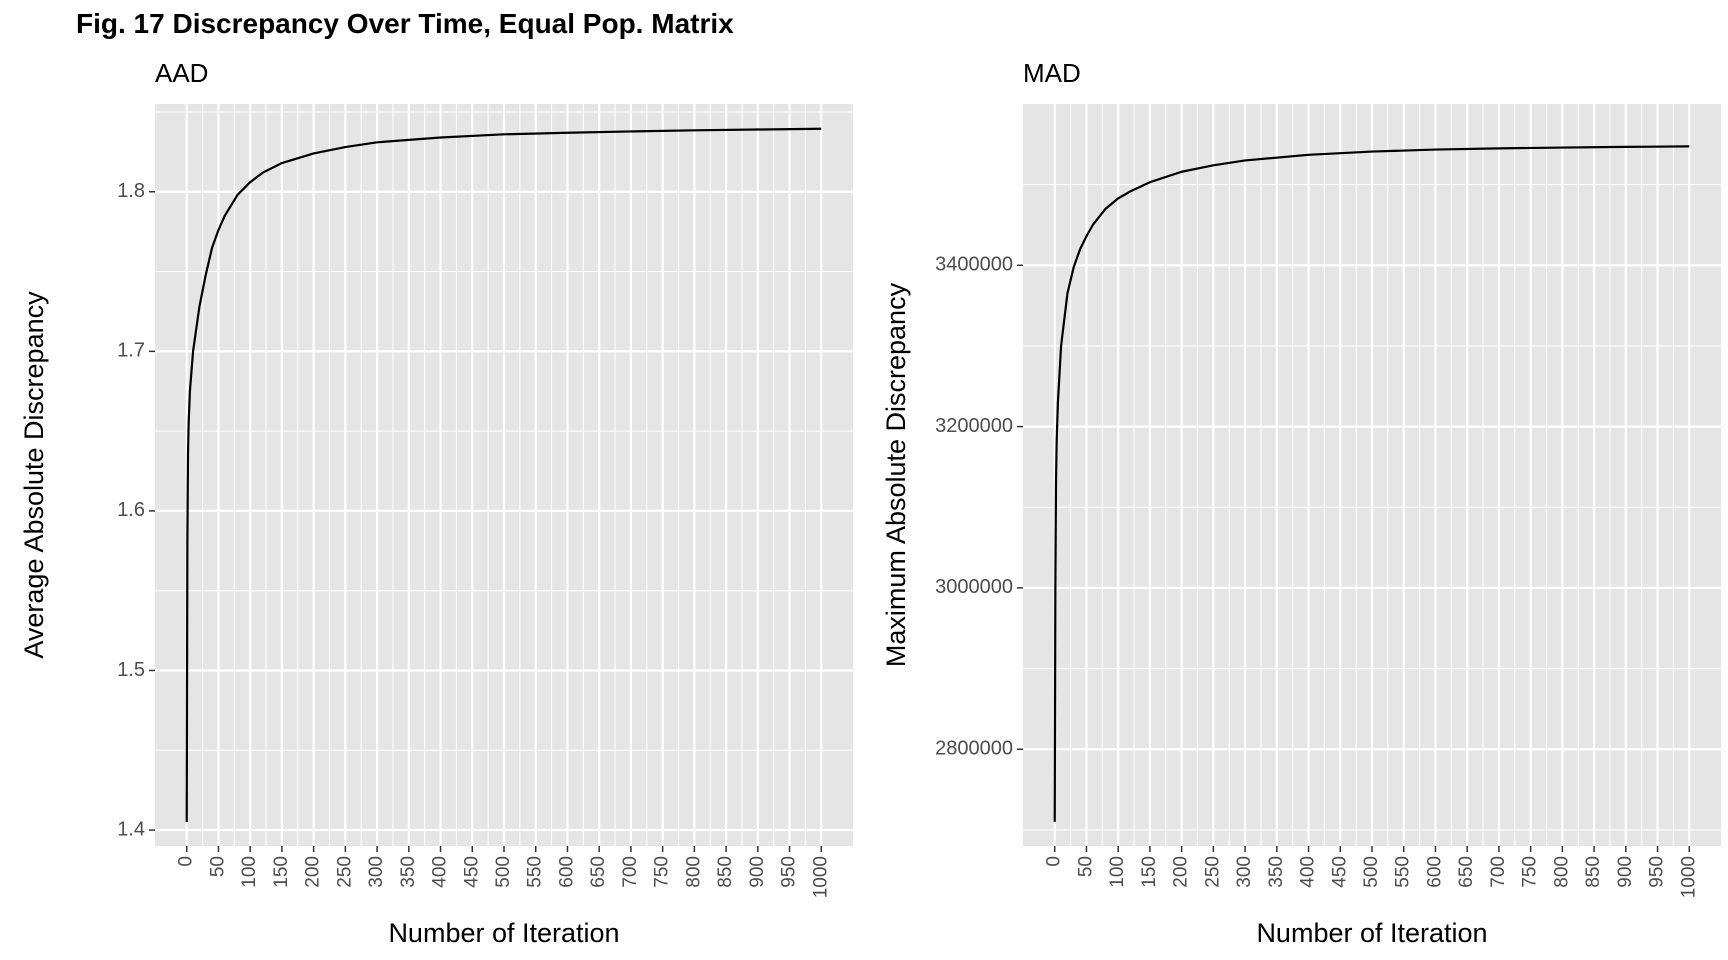  I want to click on y-tick-label: 3200000, so click(974, 426).